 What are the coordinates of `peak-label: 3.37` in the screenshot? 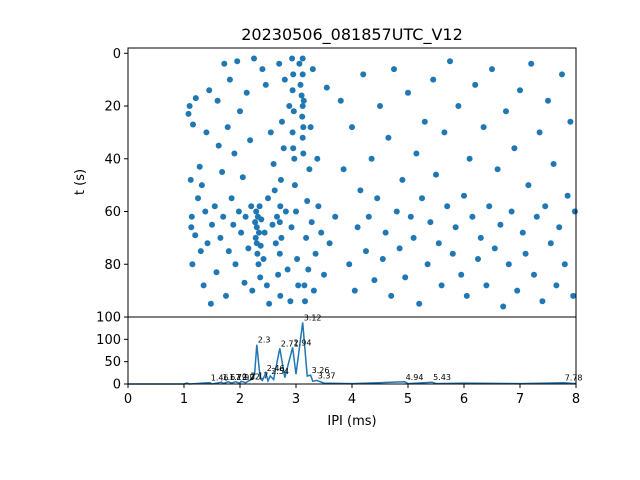 It's located at (327, 375).